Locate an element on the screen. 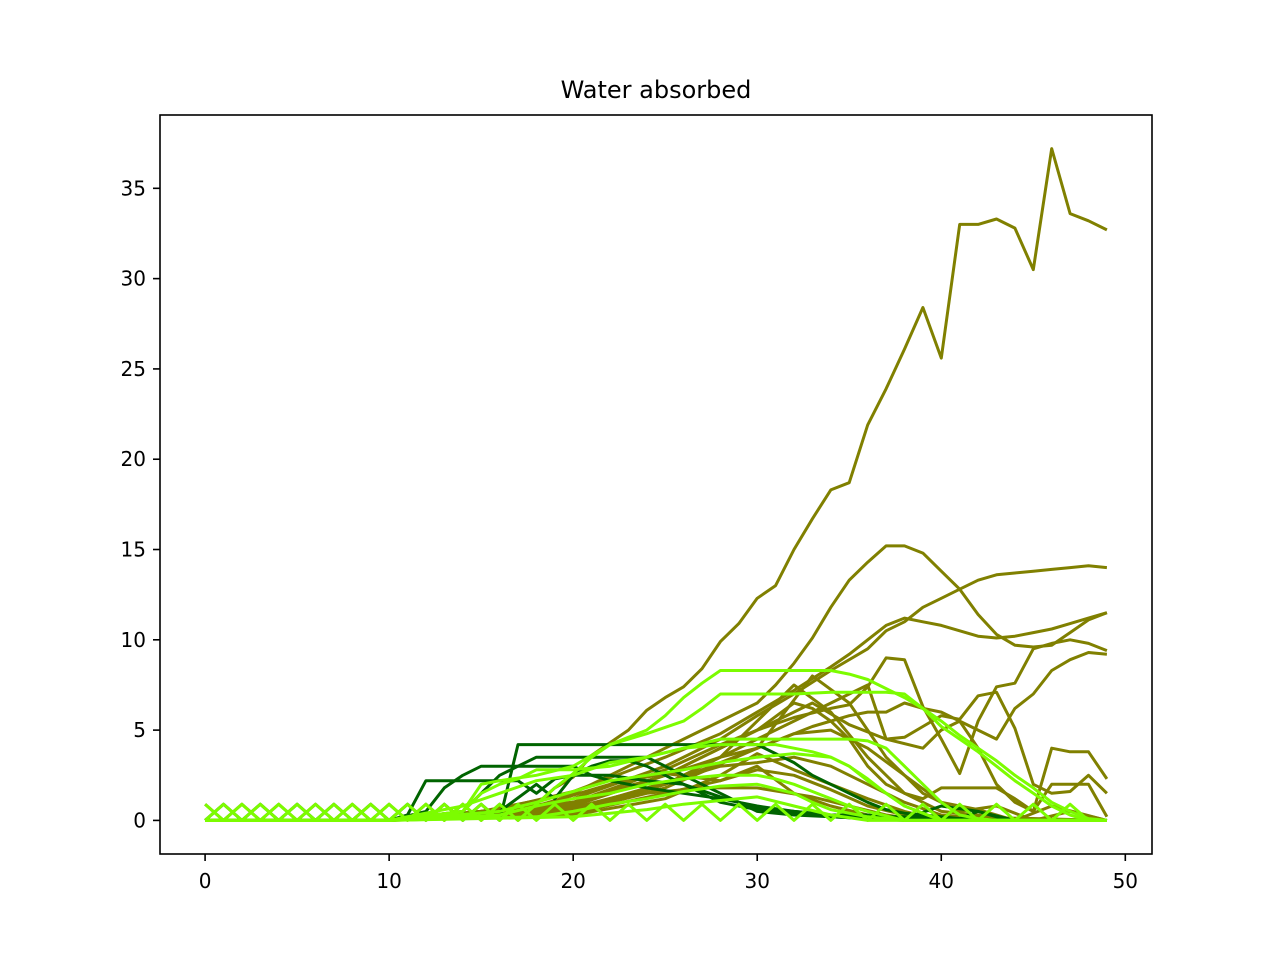  y-tick-label: 10 is located at coordinates (133, 640).